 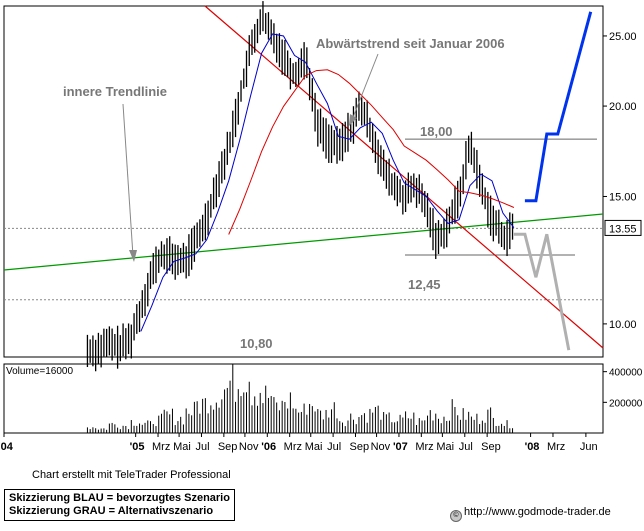 What do you see at coordinates (303, 398) in the screenshot?
I see `volume-panel` at bounding box center [303, 398].